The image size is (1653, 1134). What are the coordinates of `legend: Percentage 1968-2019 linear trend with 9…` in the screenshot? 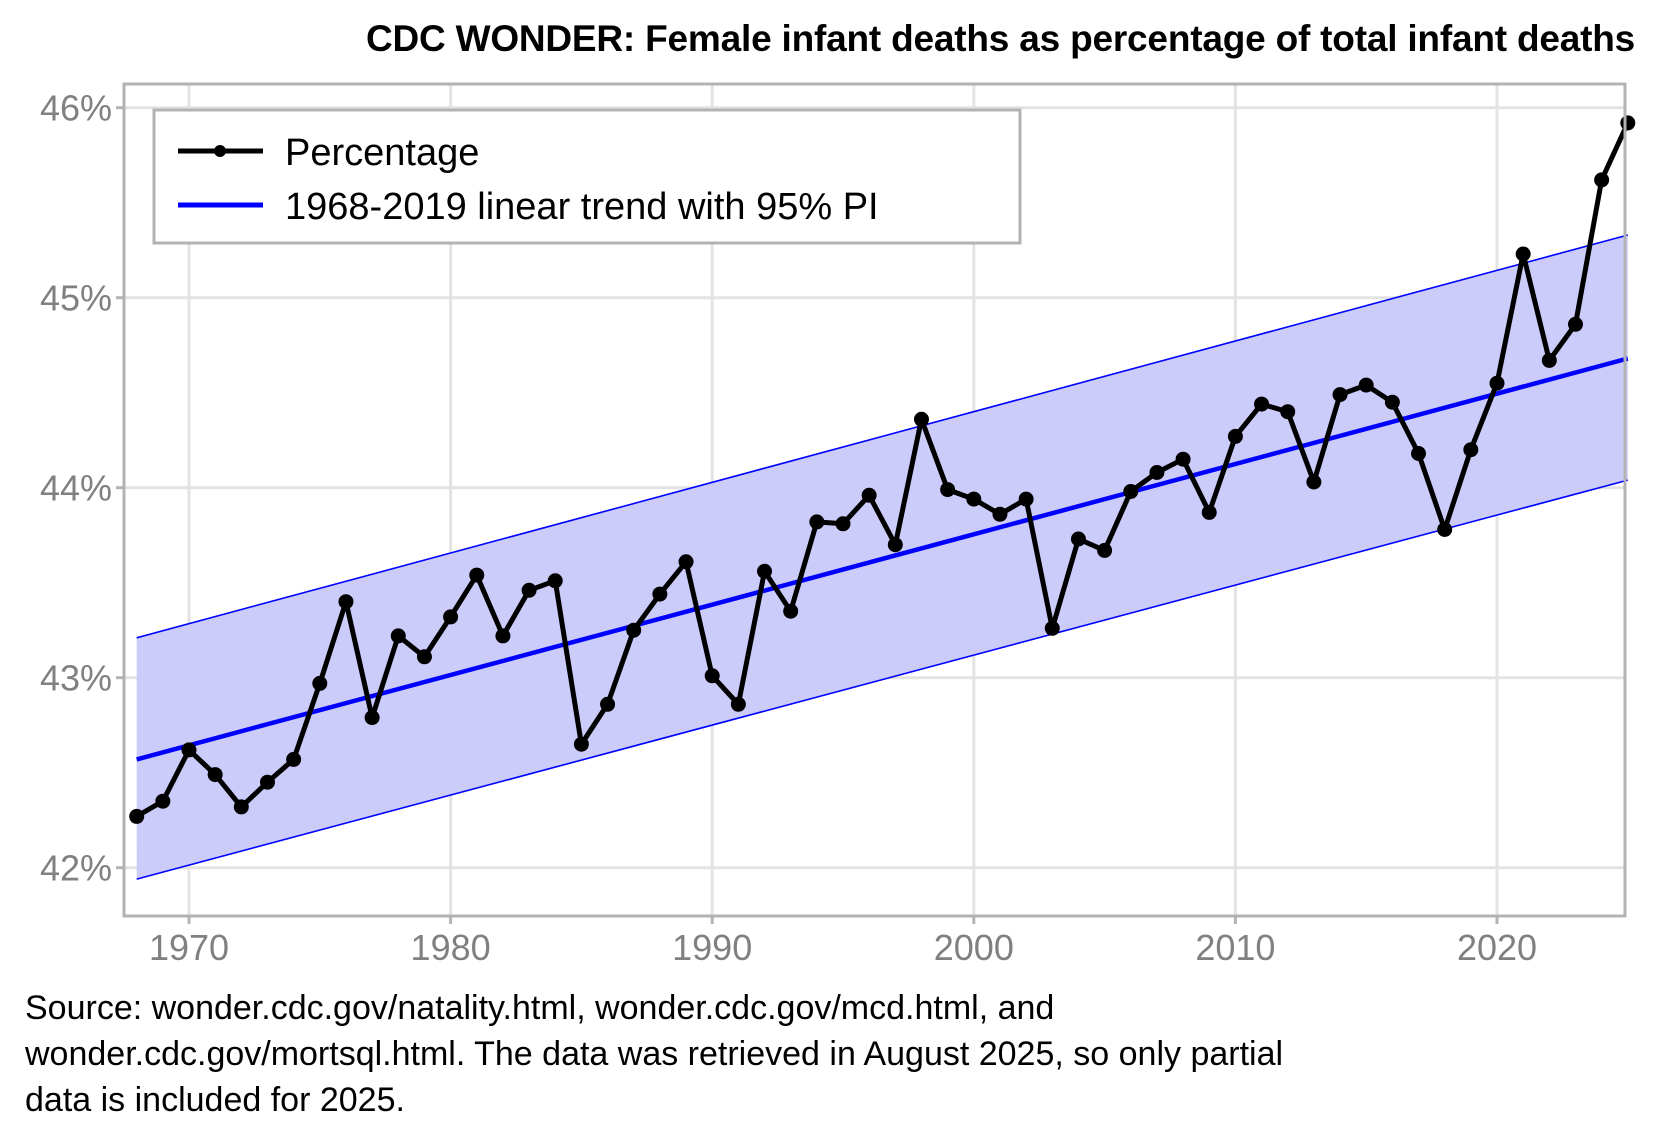 It's located at (587, 176).